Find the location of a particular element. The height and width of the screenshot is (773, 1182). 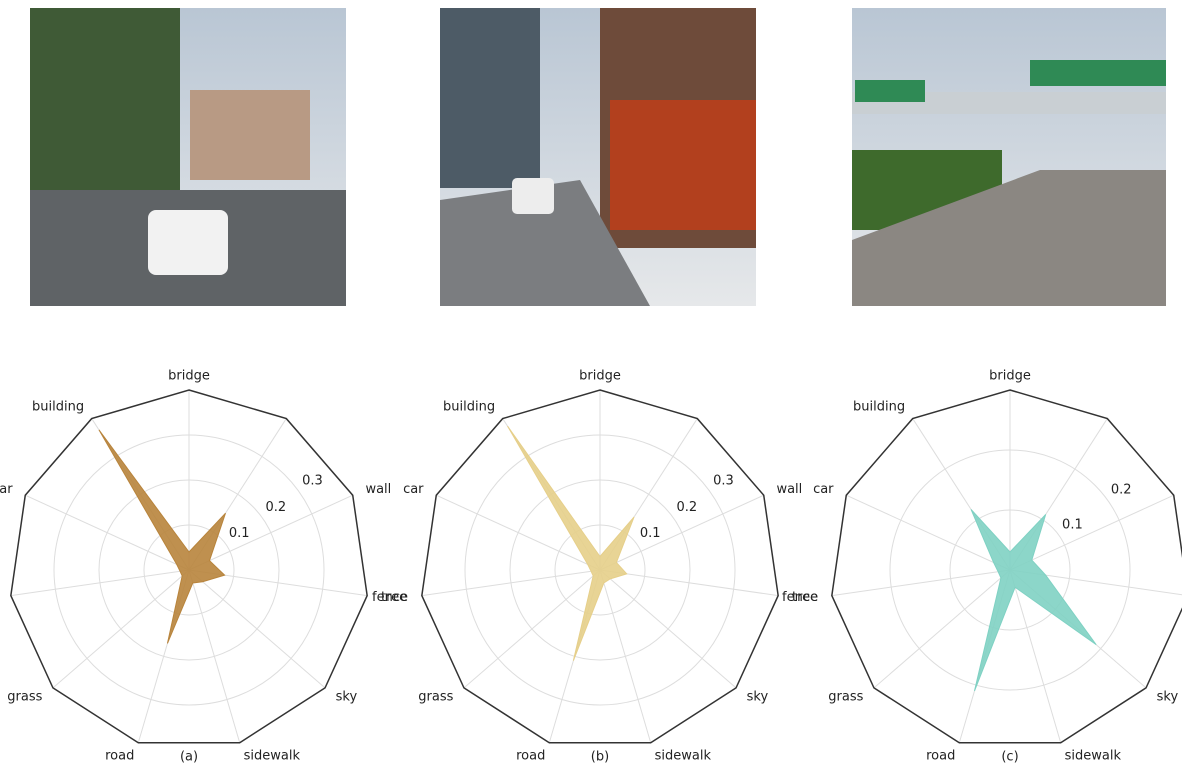

caption: (c) is located at coordinates (1009, 757).